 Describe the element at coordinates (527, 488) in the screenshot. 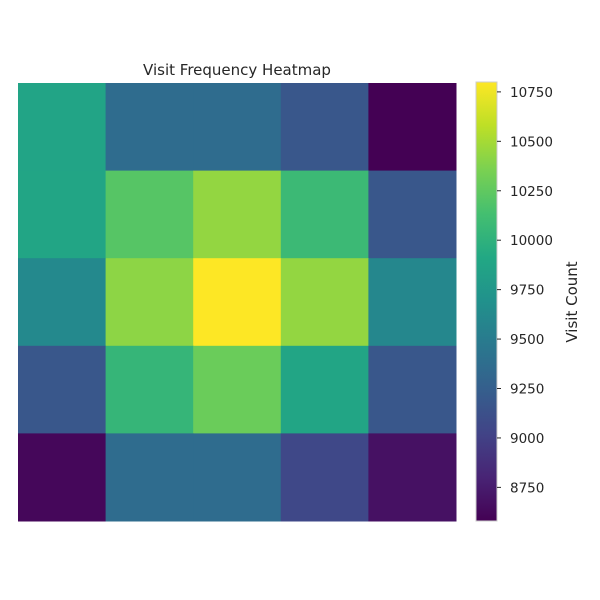

I see `colorbar-tick-label: 8750` at that location.